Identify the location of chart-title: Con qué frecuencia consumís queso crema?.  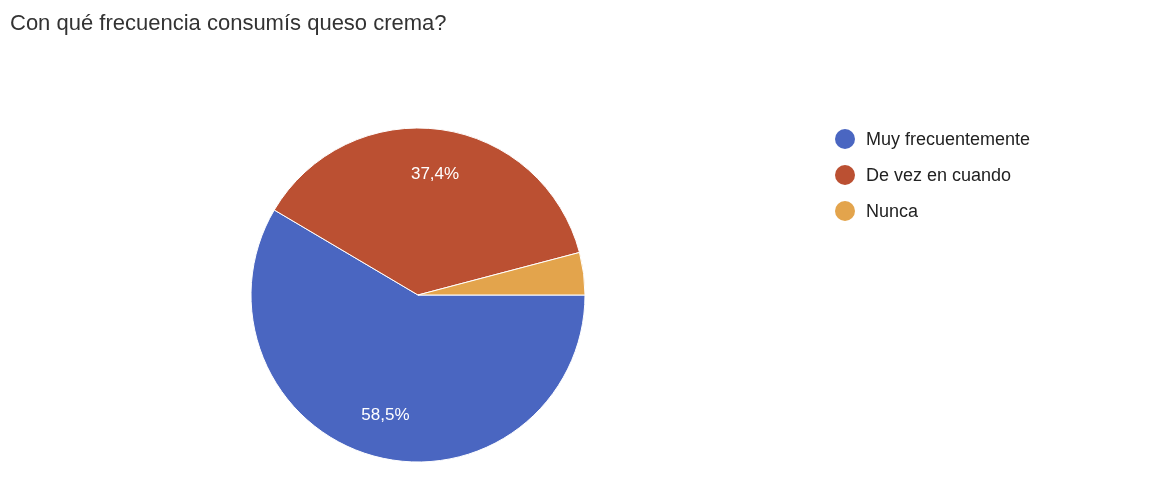
(228, 22).